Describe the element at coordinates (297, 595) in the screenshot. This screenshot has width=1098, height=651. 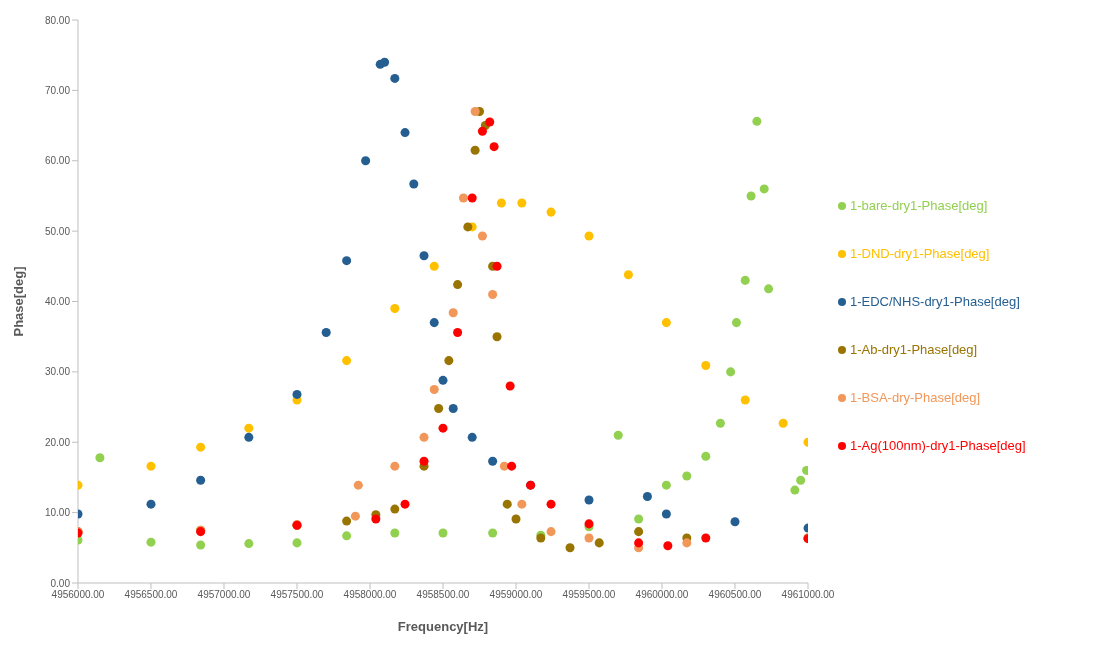
I see `x-tick-label: 4957500.00` at that location.